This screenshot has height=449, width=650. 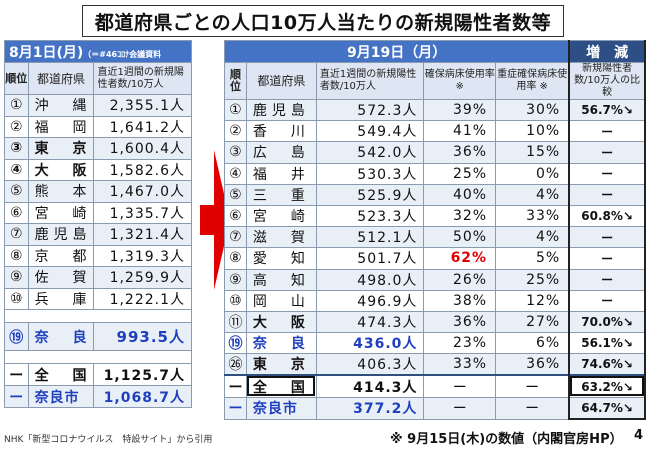 I want to click on rank-cell: ①, so click(x=16, y=105).